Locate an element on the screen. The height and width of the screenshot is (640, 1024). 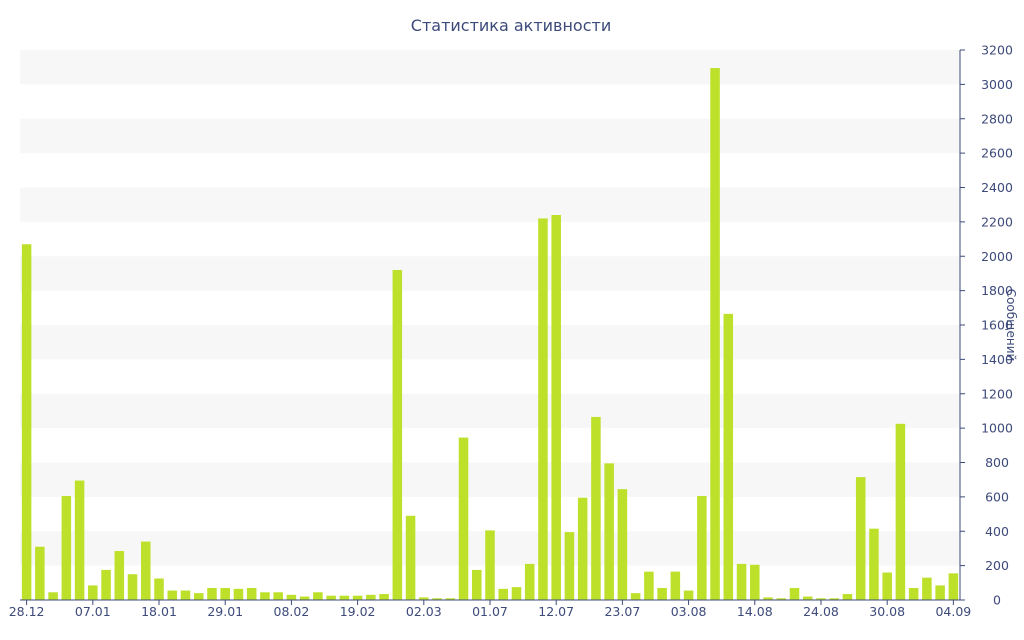
y-tick-label: 400 is located at coordinates (997, 531).